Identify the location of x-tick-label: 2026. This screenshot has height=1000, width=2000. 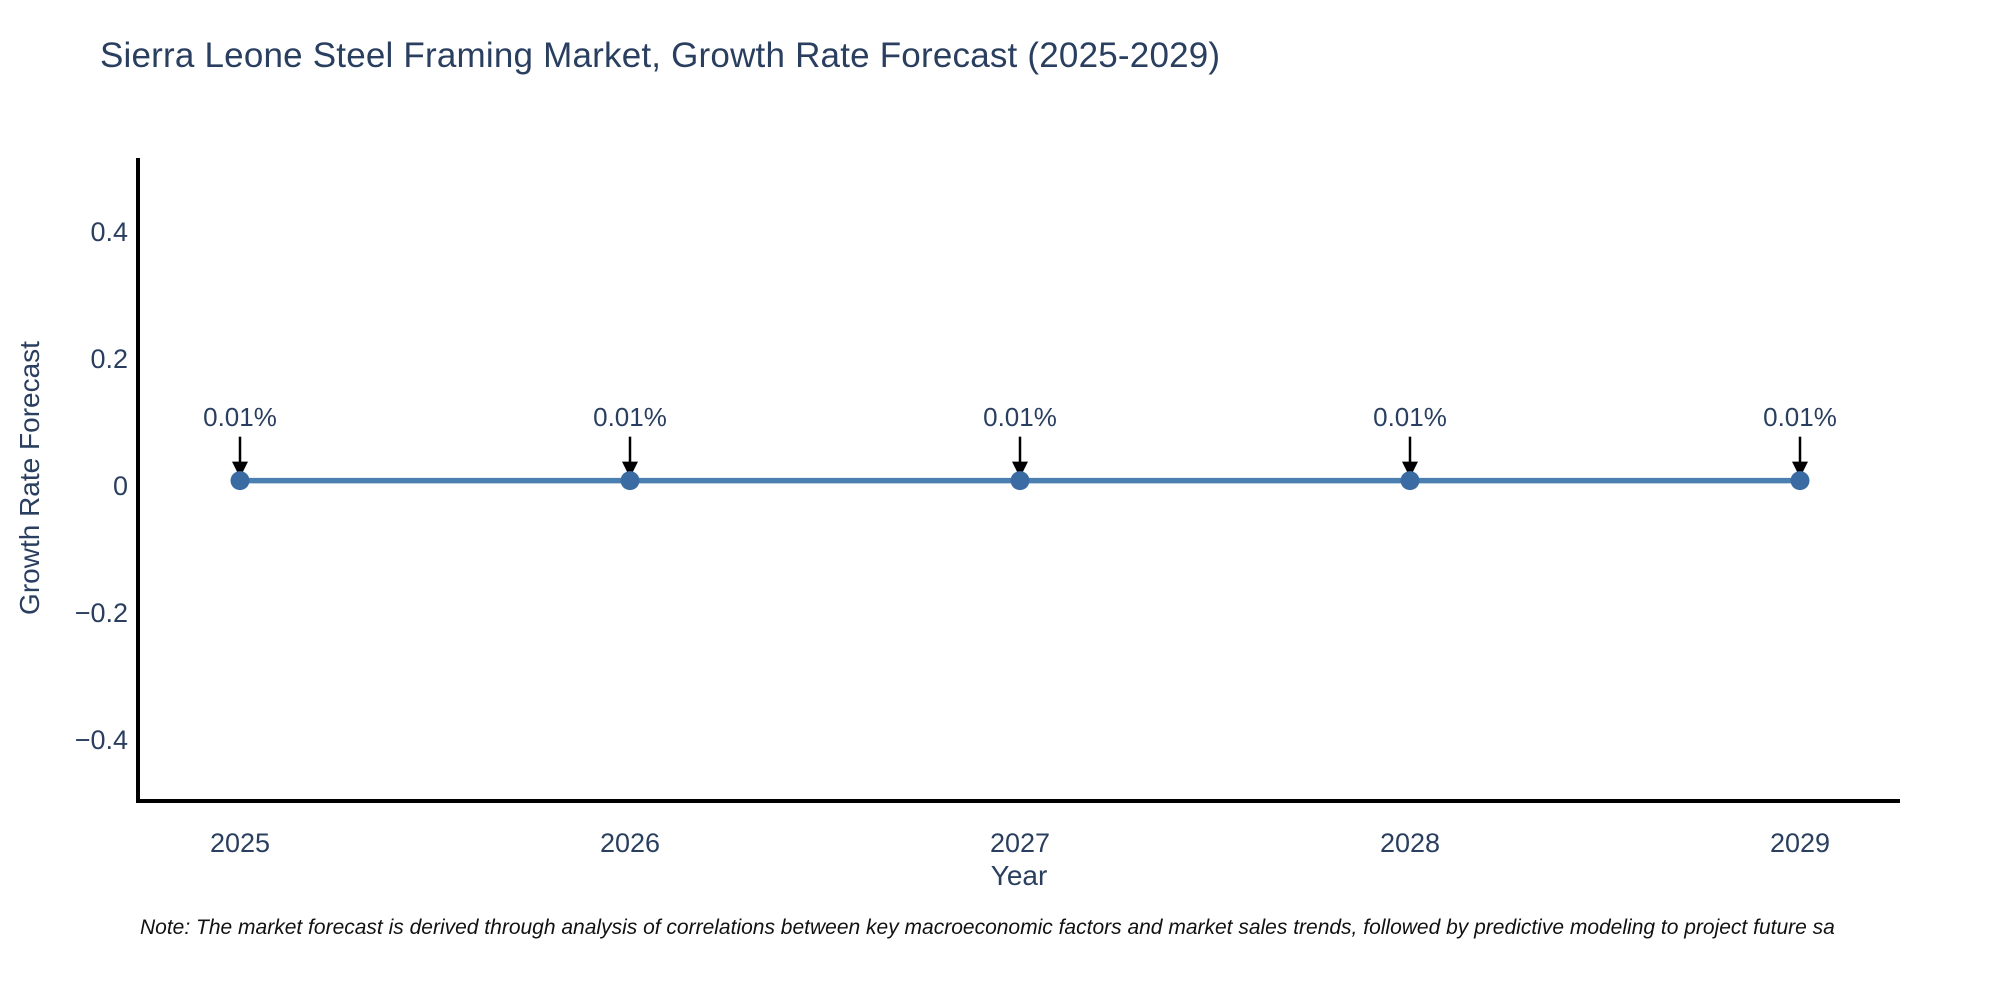
(630, 843).